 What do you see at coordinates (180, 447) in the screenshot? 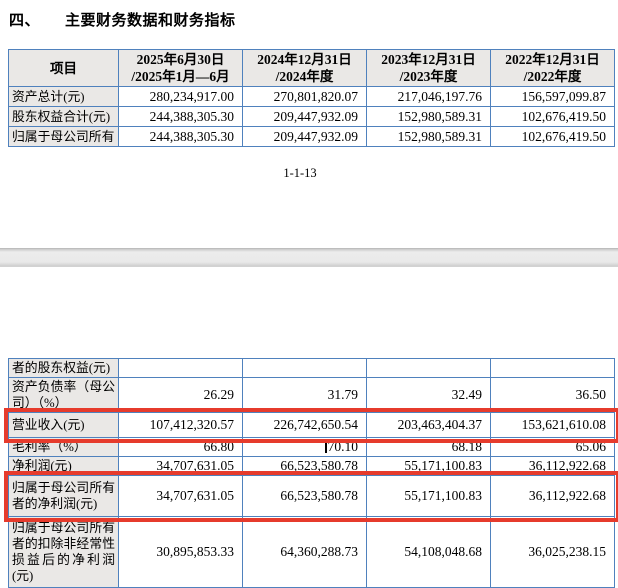
I see `cell-value: 66.80` at bounding box center [180, 447].